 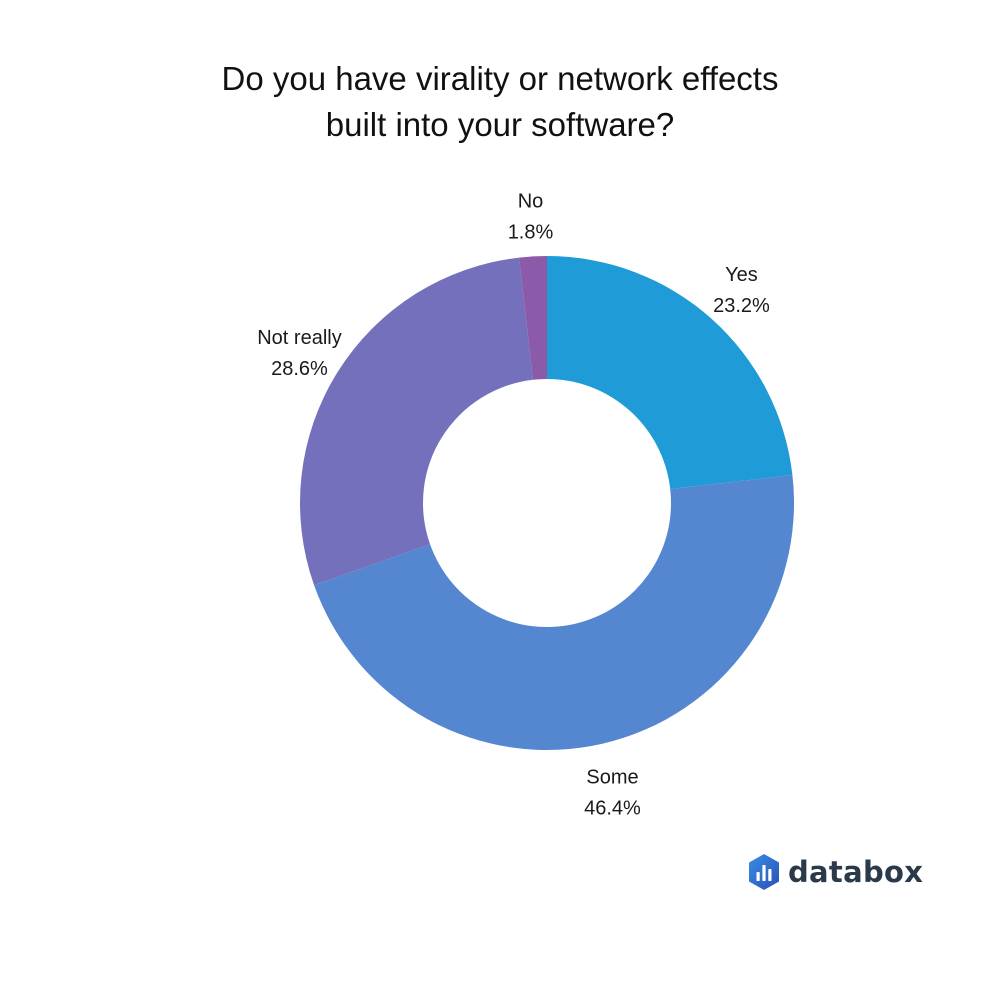 What do you see at coordinates (764, 872) in the screenshot?
I see `databox-hexagon-bars-icon` at bounding box center [764, 872].